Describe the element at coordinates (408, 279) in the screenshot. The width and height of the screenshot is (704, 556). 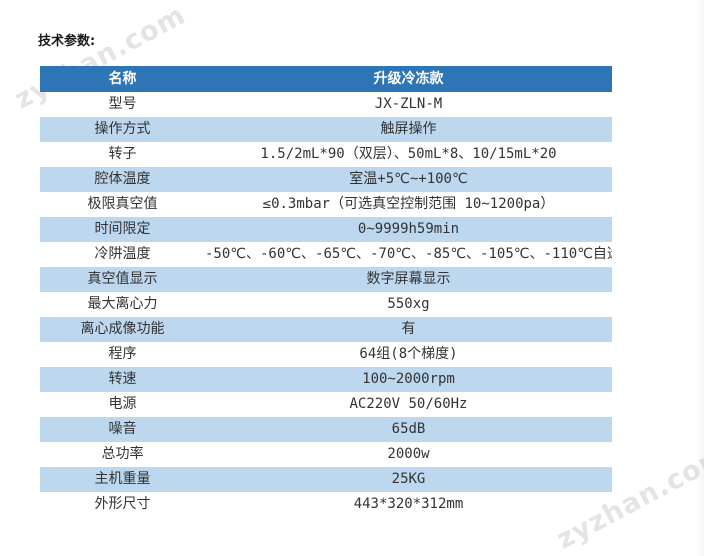
I see `spec-value-cell: 数字屏幕显示` at that location.